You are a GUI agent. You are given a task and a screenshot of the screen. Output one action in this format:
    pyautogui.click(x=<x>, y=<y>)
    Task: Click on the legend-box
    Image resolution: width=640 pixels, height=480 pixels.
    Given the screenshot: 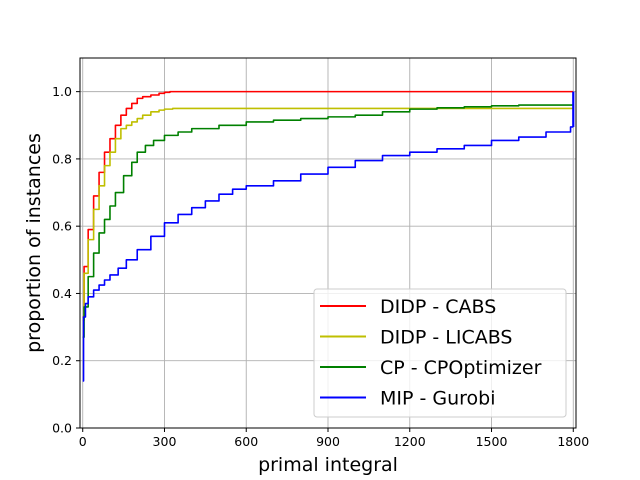 What is the action you would take?
    pyautogui.click(x=440, y=353)
    